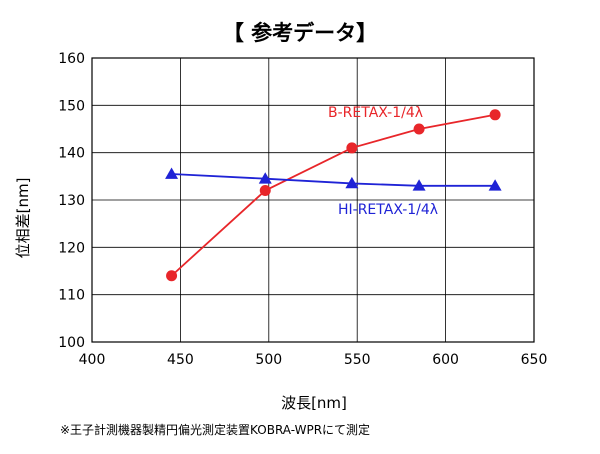 The height and width of the screenshot is (454, 600). What do you see at coordinates (314, 403) in the screenshot?
I see `x-axis-label: 波長[nm]` at bounding box center [314, 403].